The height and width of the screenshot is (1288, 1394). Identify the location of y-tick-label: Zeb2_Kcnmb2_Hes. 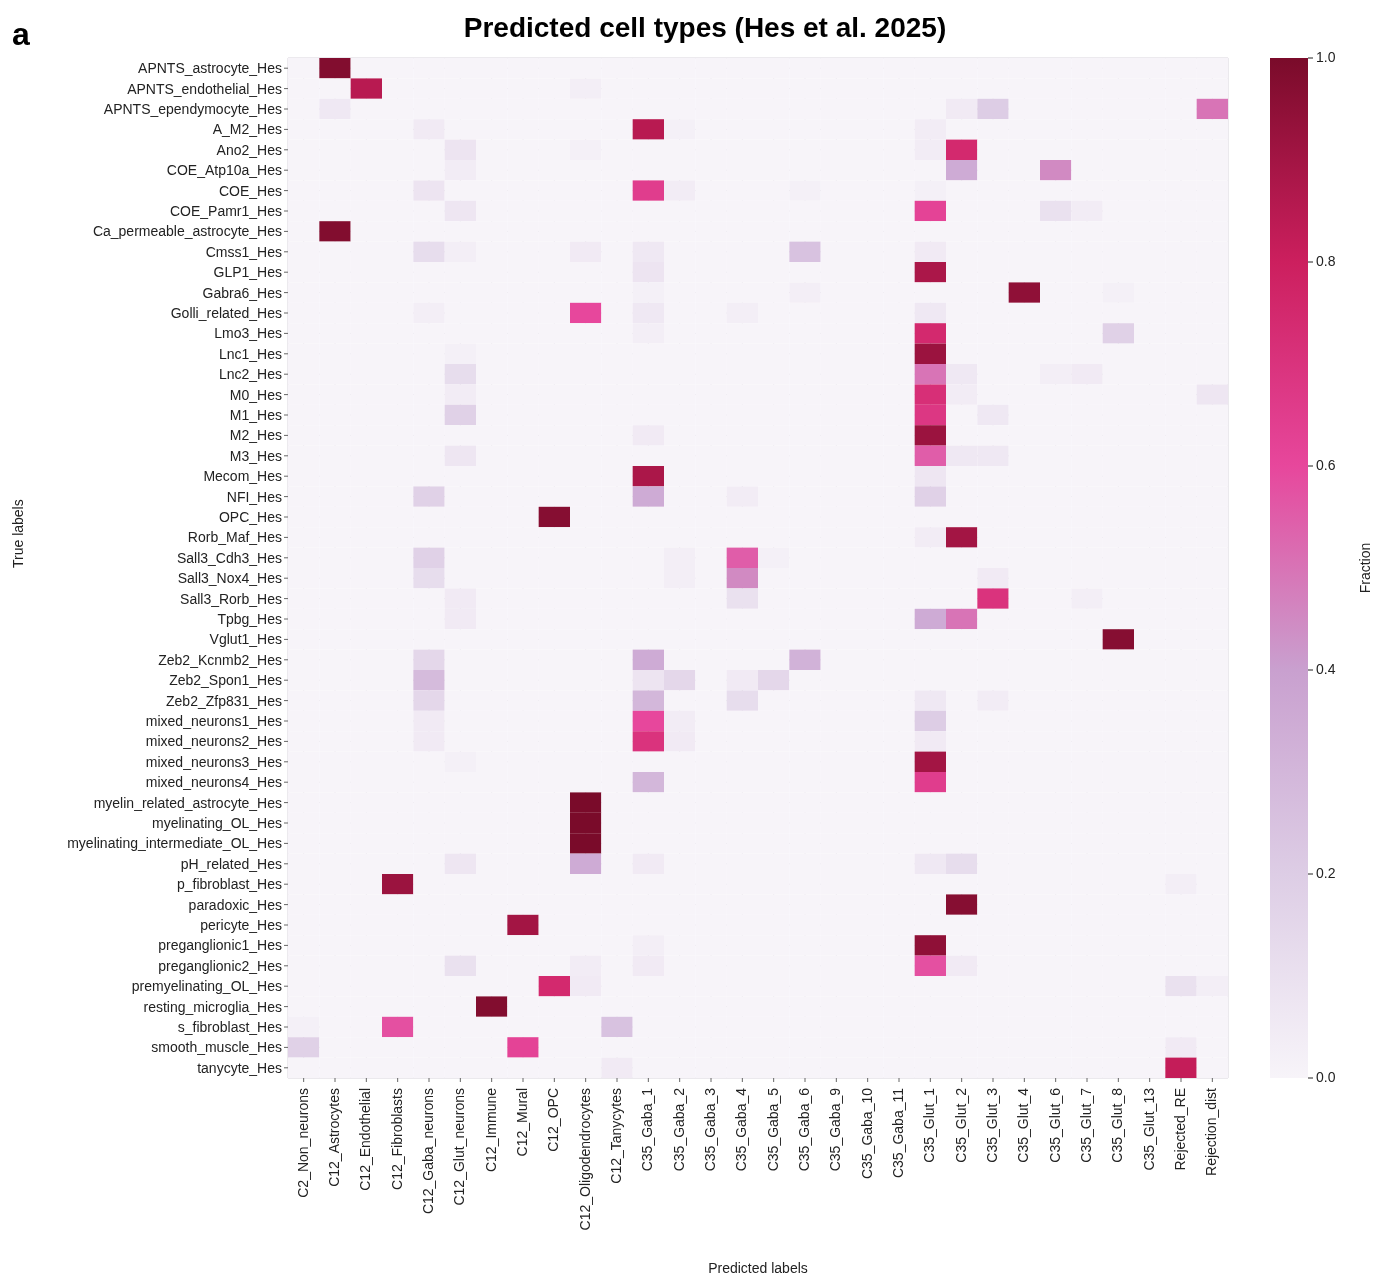
(220, 659).